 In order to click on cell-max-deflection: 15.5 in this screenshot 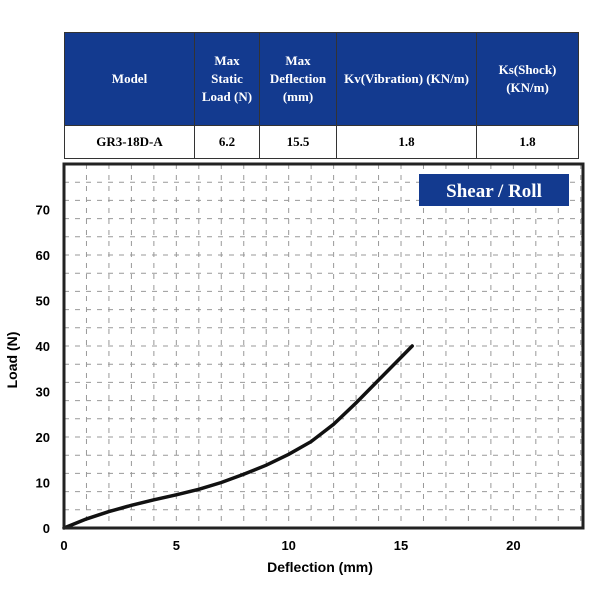, I will do `click(298, 142)`.